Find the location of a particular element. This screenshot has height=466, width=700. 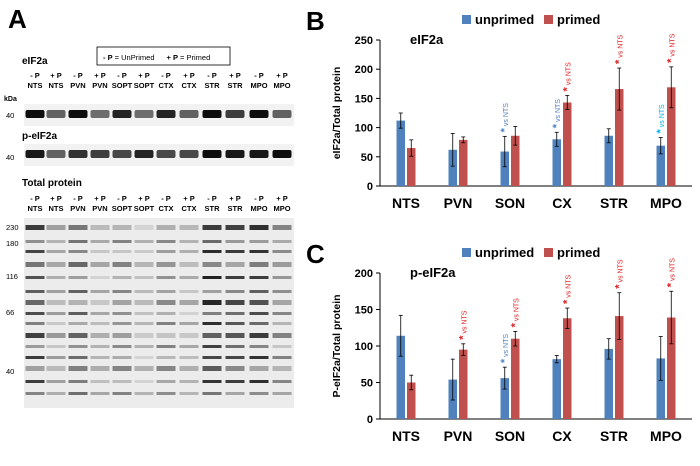

bottom-lane-region: CTX is located at coordinates (166, 208).